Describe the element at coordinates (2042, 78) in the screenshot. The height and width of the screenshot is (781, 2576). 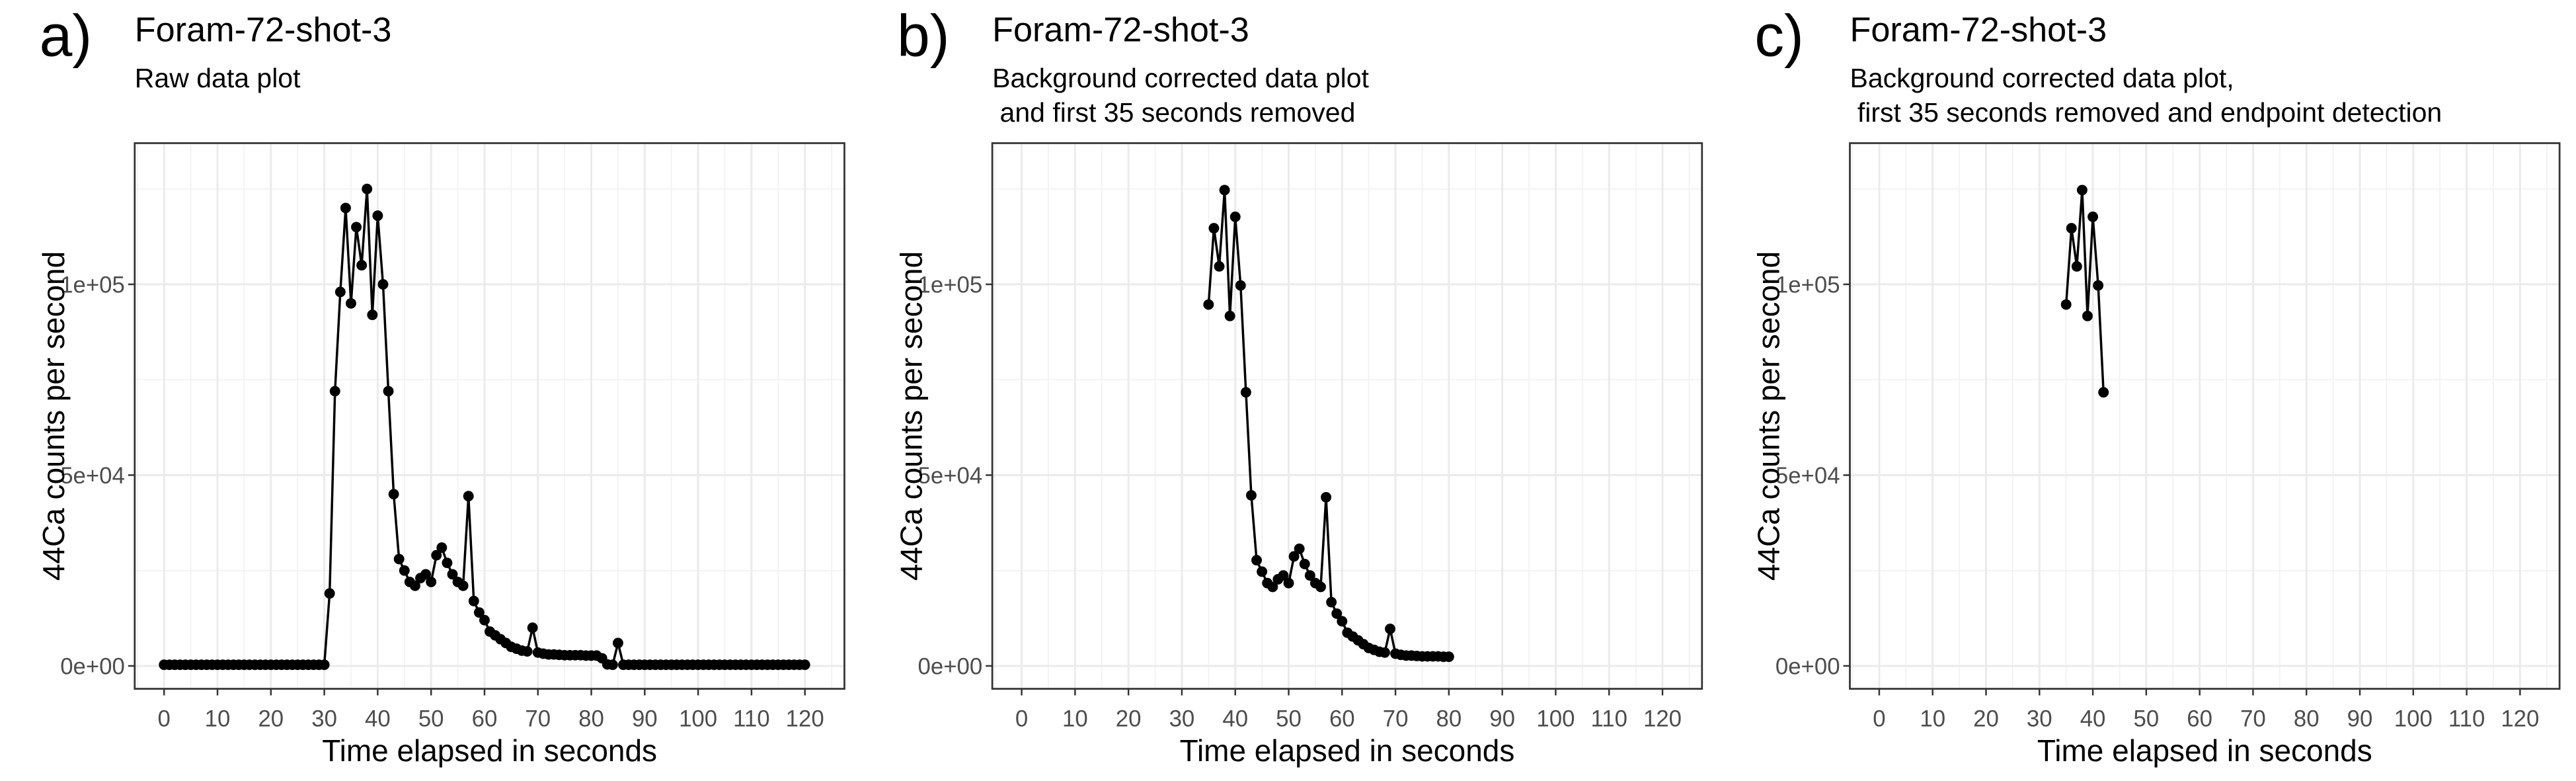
I see `chart-subtitle: Background corrected data plot,` at that location.